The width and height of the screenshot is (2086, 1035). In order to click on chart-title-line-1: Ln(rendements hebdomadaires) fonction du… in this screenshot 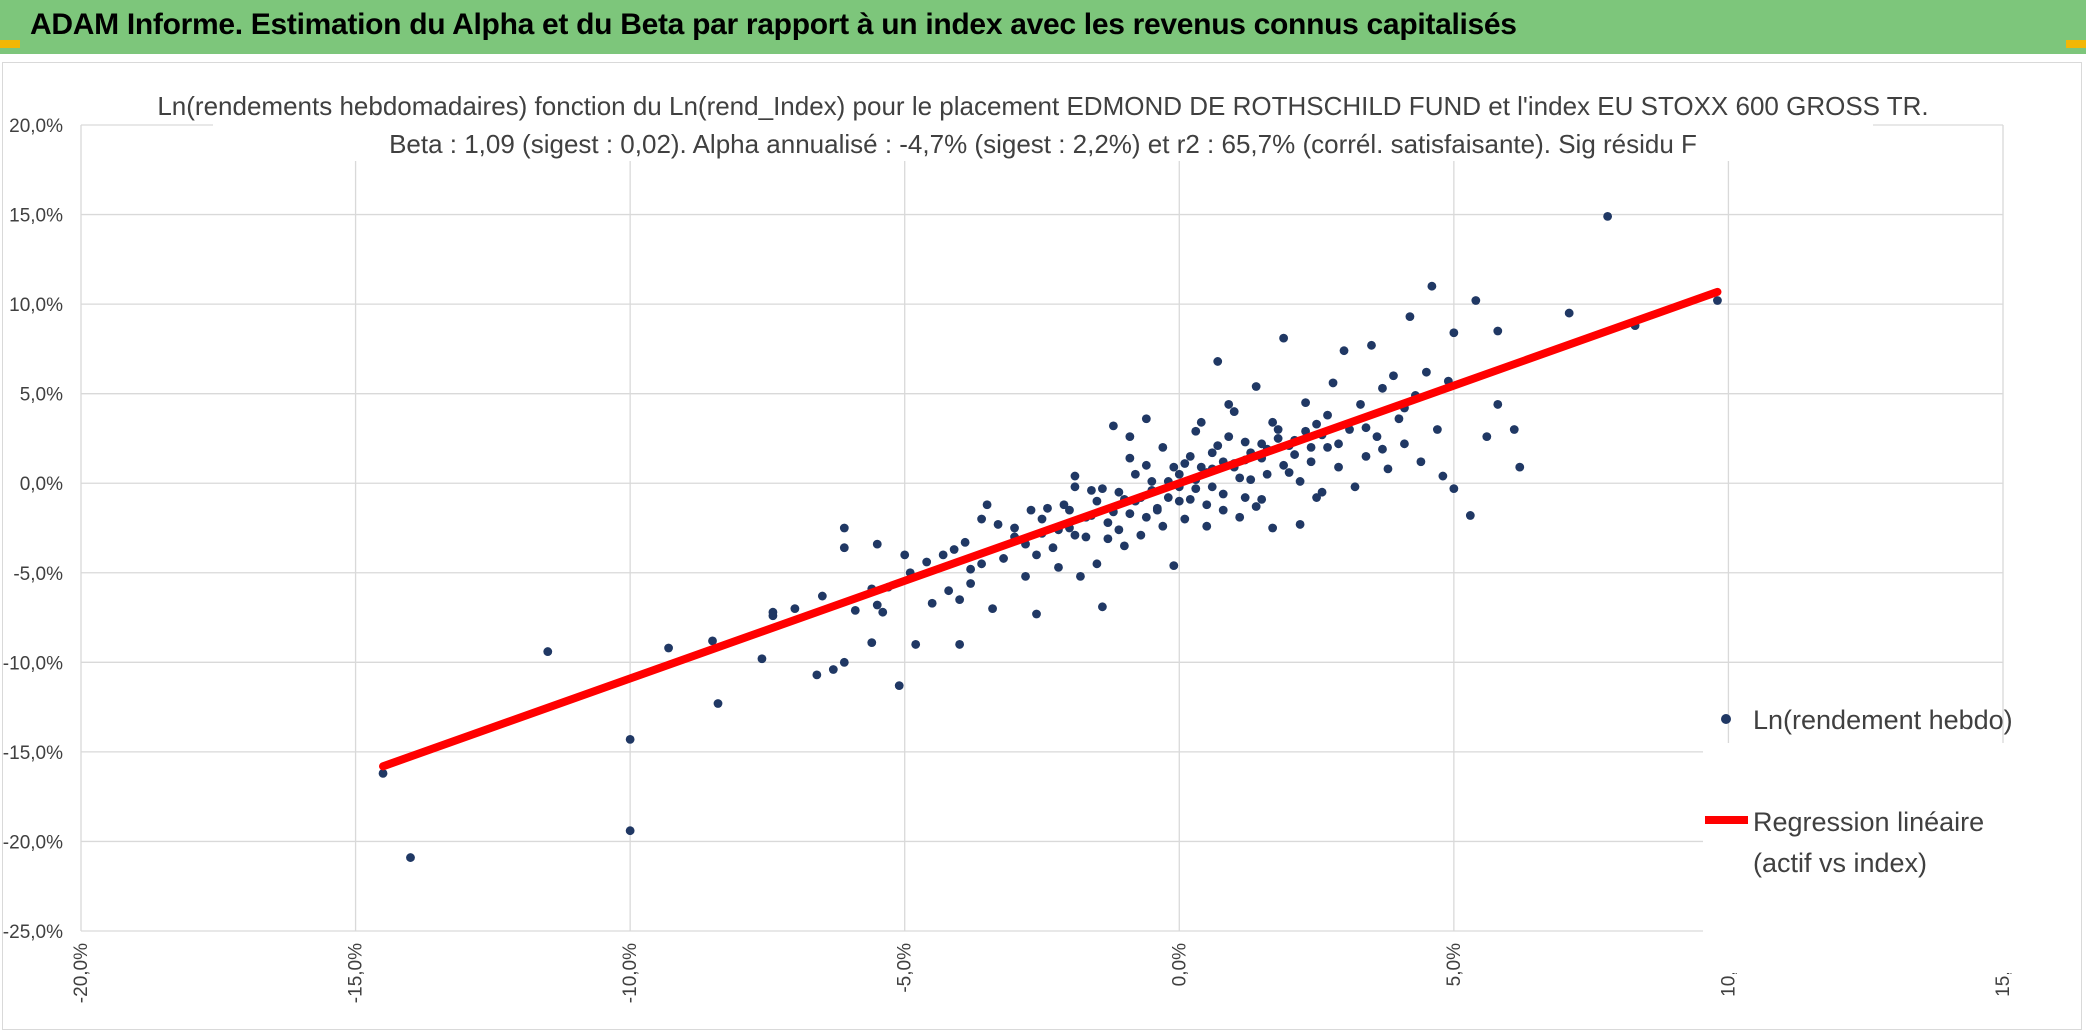, I will do `click(1042, 106)`.